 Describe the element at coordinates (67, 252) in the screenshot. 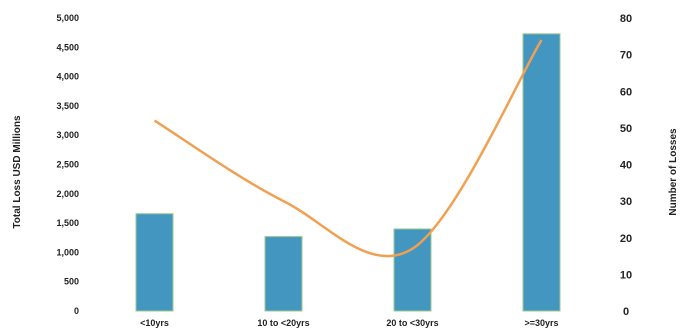

I see `left-y-tick-label: 1,000` at that location.